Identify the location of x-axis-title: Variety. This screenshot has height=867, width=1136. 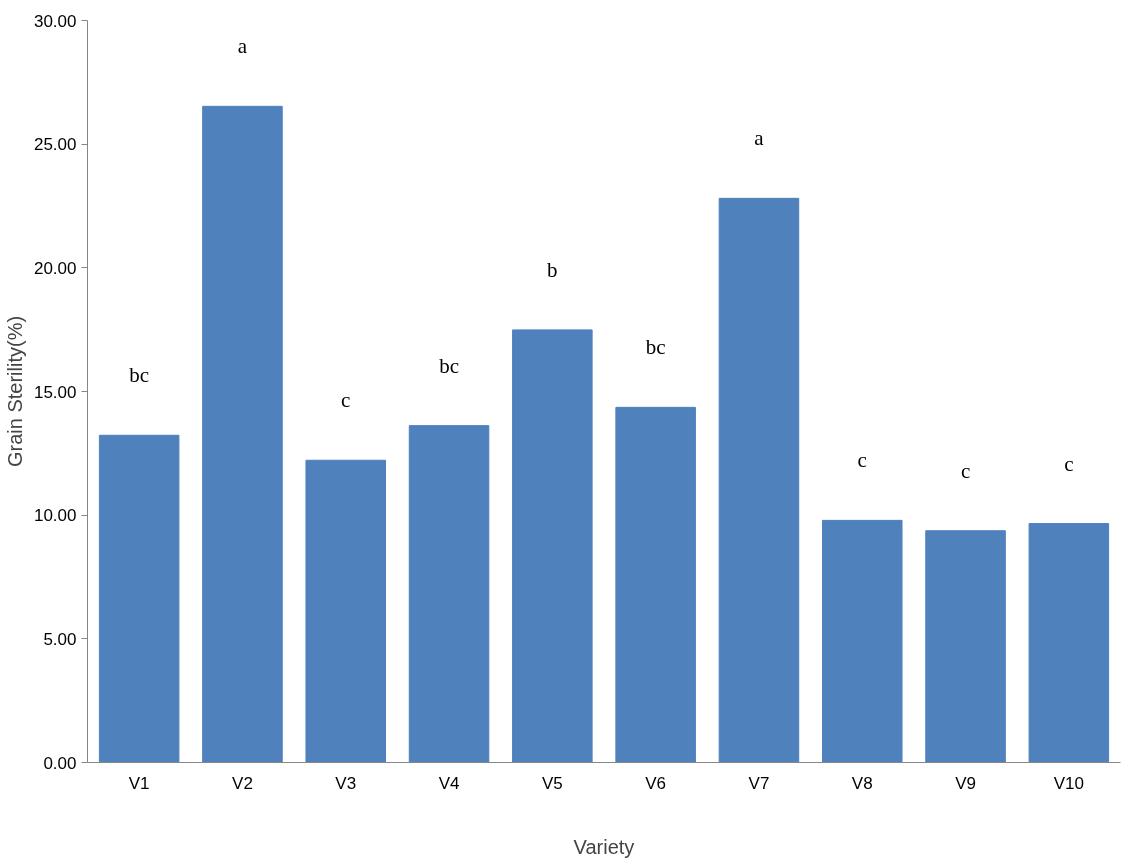
(604, 846).